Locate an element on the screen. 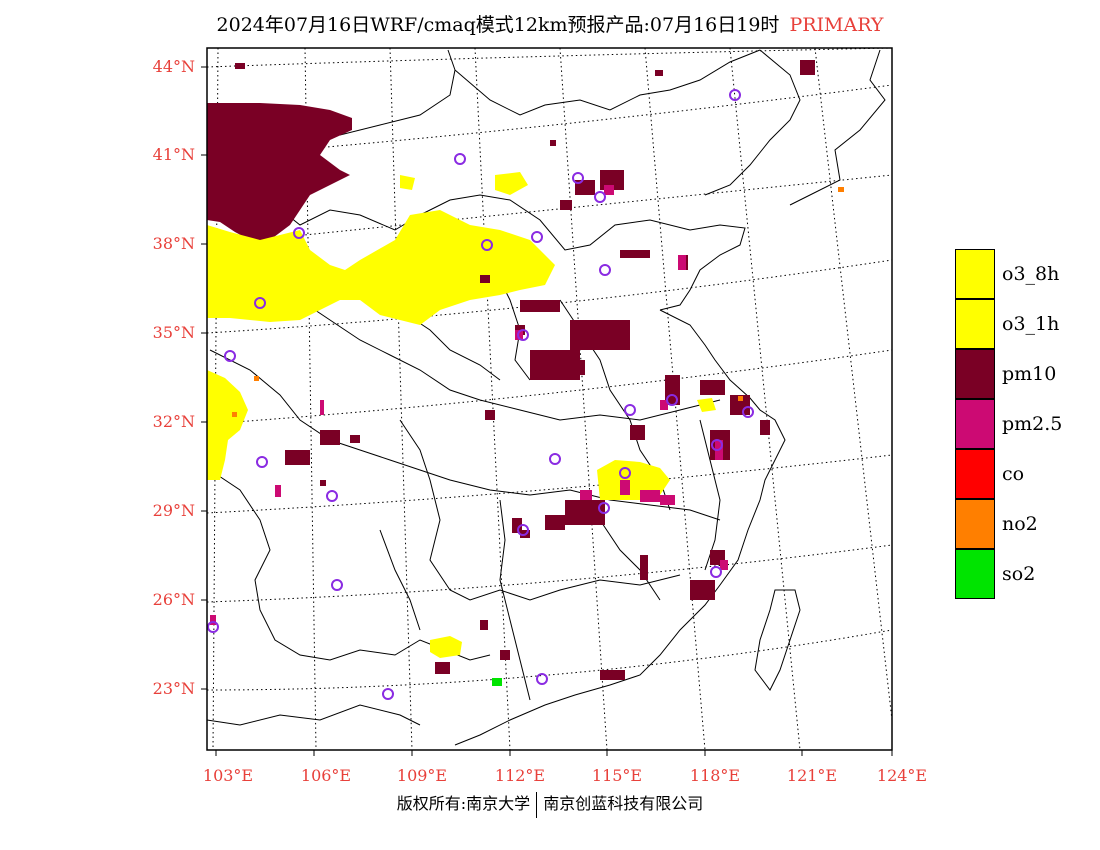 The height and width of the screenshot is (850, 1100). lon-label-106: 106°E is located at coordinates (326, 775).